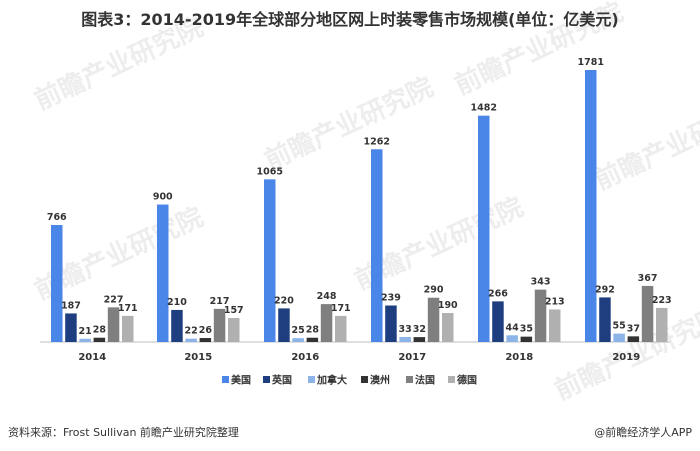 Image resolution: width=700 pixels, height=451 pixels. I want to click on value-label-2018-澳州: 35, so click(526, 329).